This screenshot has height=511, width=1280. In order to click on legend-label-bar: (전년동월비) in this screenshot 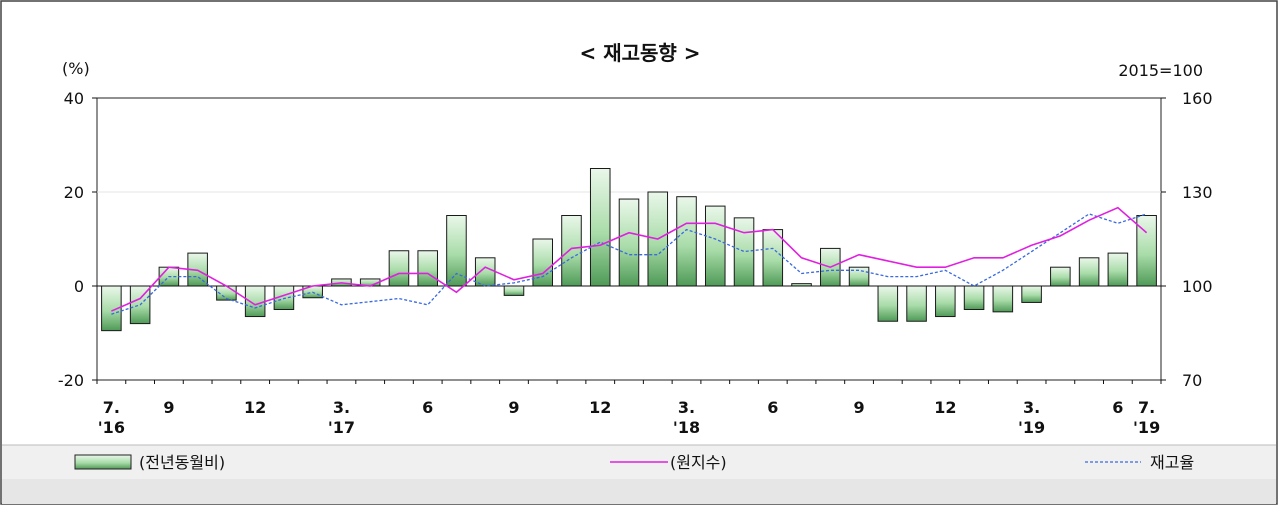, I will do `click(182, 462)`.